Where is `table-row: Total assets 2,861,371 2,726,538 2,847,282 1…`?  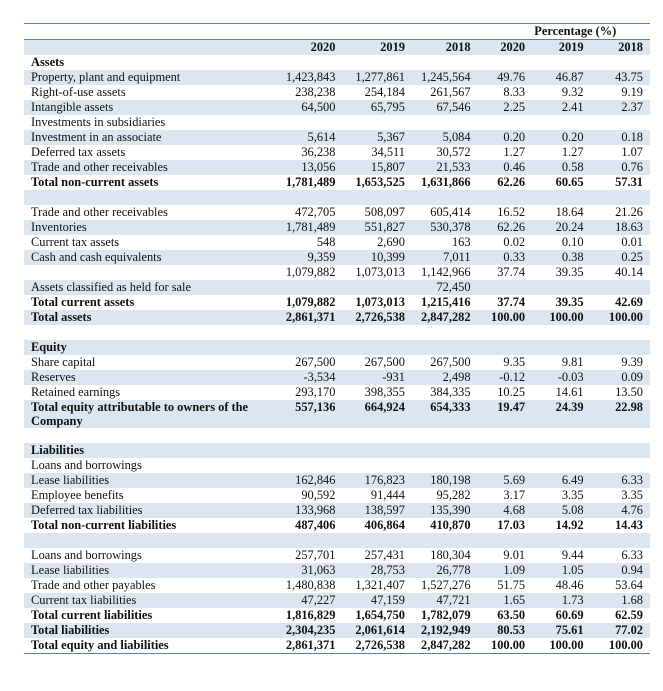
table-row: Total assets 2,861,371 2,726,538 2,847,282 1… is located at coordinates (337, 317).